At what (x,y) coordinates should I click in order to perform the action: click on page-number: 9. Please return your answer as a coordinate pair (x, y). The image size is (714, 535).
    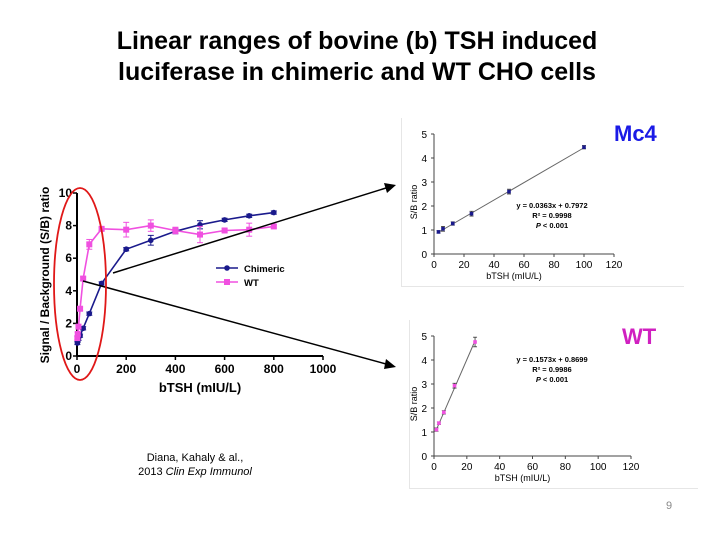
    Looking at the image, I should click on (669, 506).